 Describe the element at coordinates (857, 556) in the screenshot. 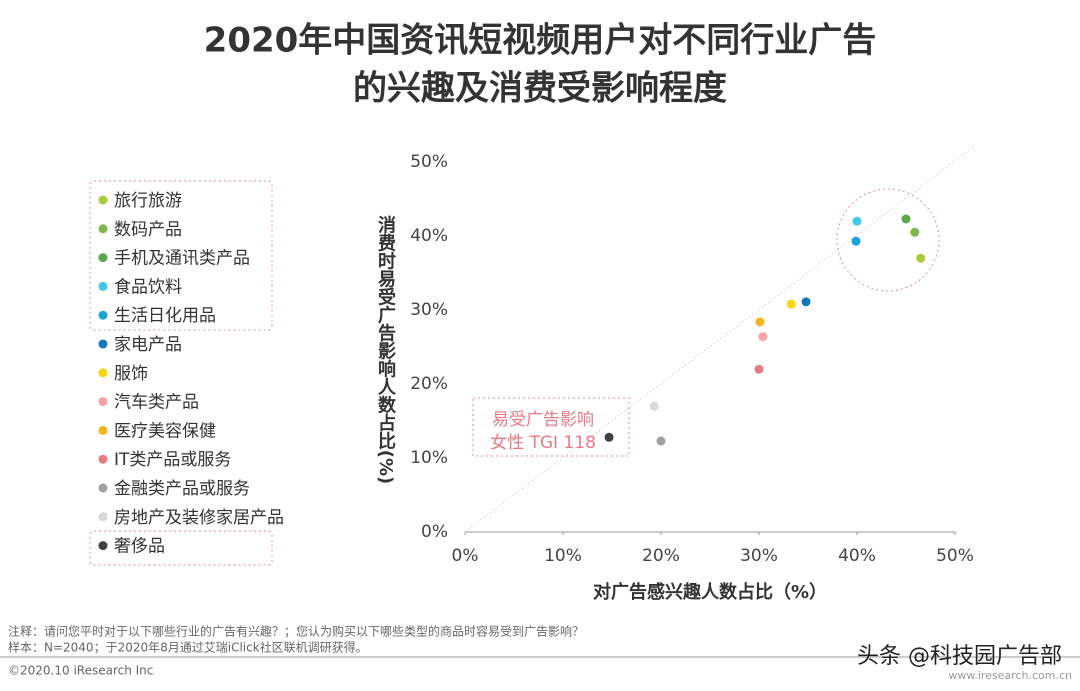

I see `x-tick-label: 40%` at that location.